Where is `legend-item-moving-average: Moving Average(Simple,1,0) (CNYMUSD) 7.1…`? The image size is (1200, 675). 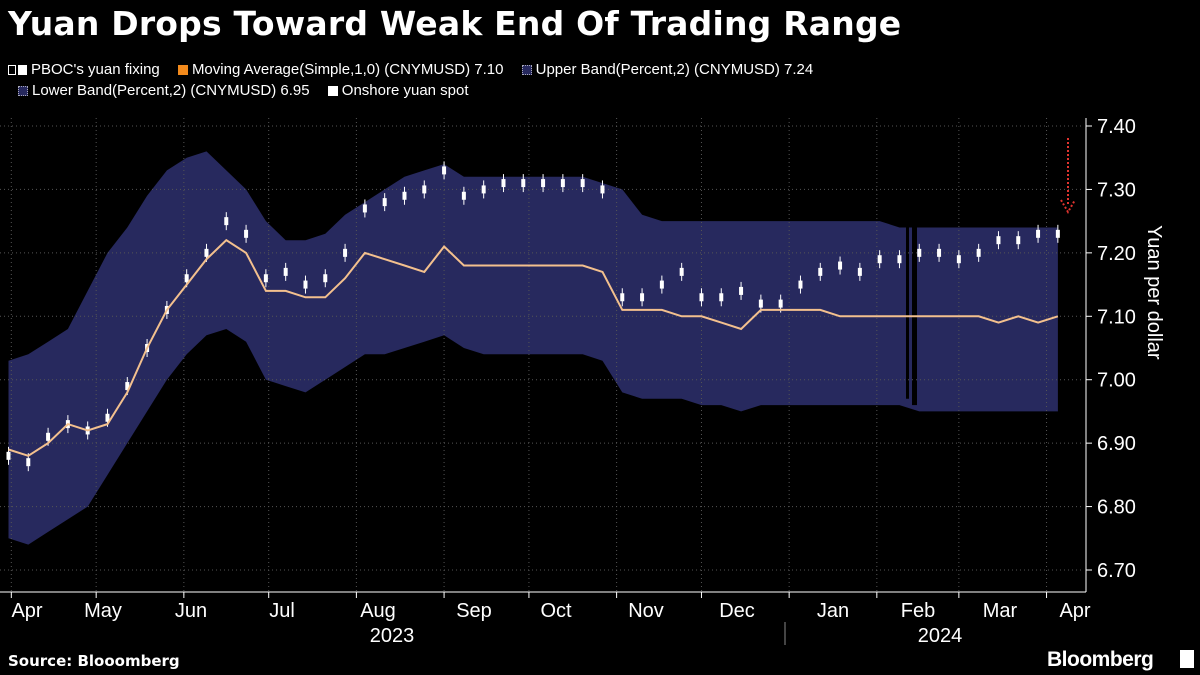 legend-item-moving-average: Moving Average(Simple,1,0) (CNYMUSD) 7.1… is located at coordinates (340, 69).